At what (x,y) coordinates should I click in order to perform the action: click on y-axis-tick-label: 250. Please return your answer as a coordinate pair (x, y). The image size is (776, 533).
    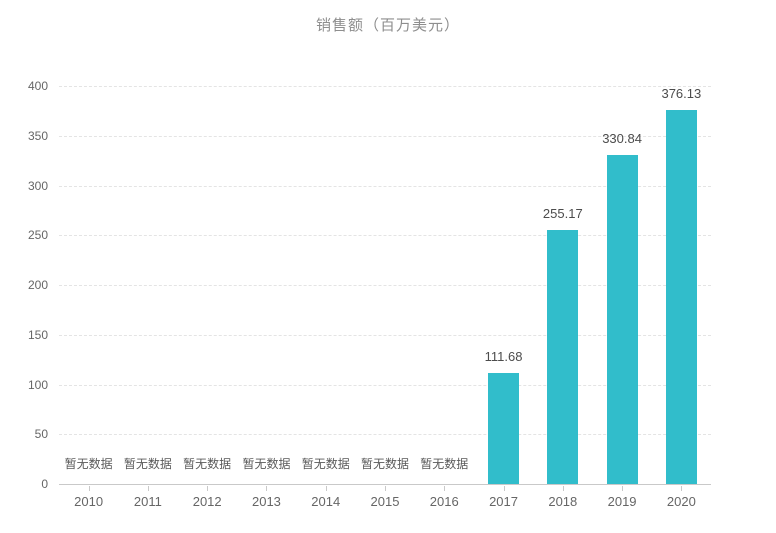
    Looking at the image, I should click on (37, 235).